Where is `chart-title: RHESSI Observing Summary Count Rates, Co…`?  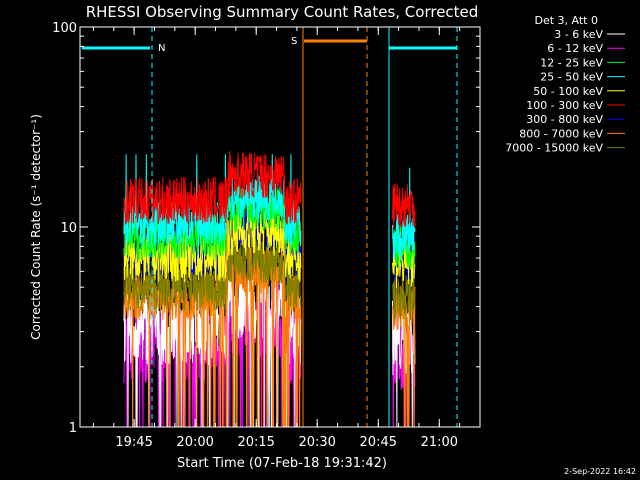 chart-title: RHESSI Observing Summary Count Rates, Co… is located at coordinates (282, 12).